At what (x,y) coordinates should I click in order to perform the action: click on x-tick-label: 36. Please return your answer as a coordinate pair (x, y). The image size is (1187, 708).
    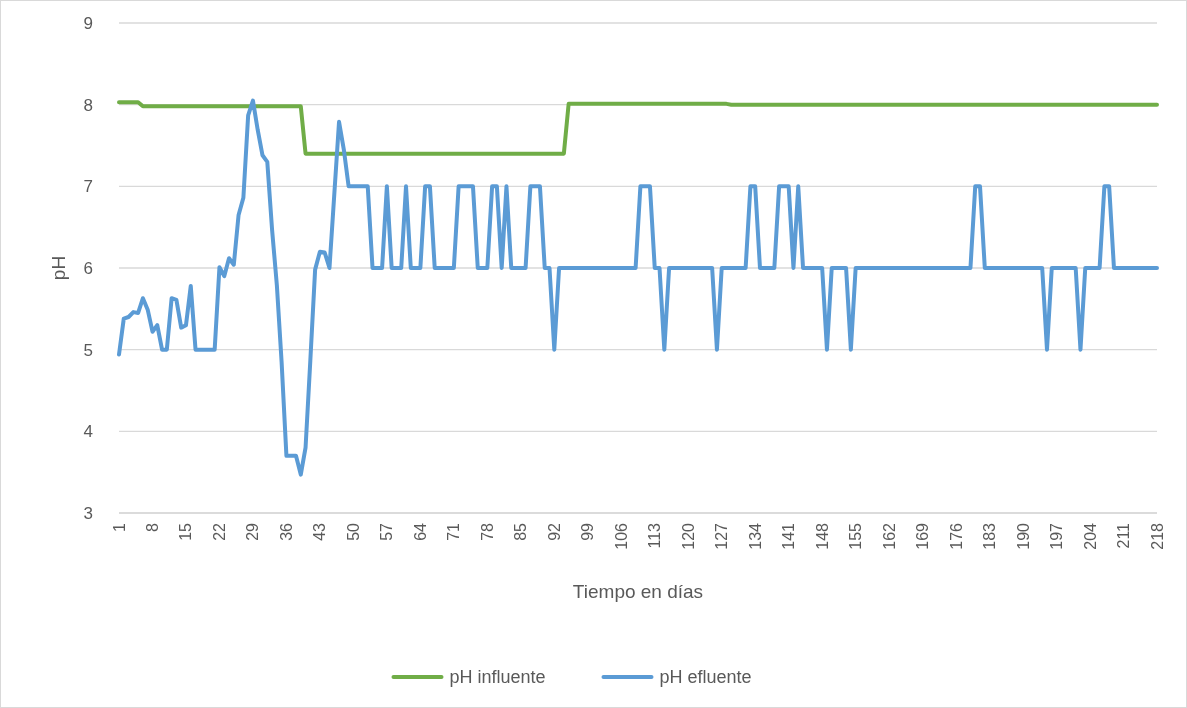
    Looking at the image, I should click on (286, 531).